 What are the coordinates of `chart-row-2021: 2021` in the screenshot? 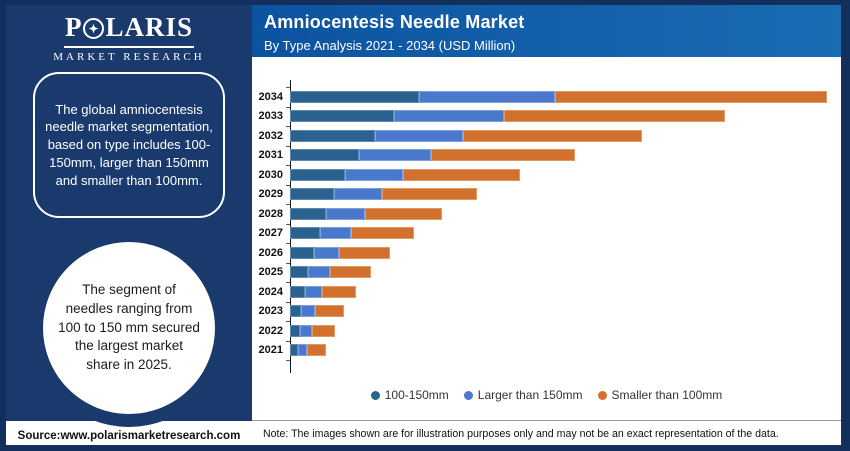 It's located at (546, 351).